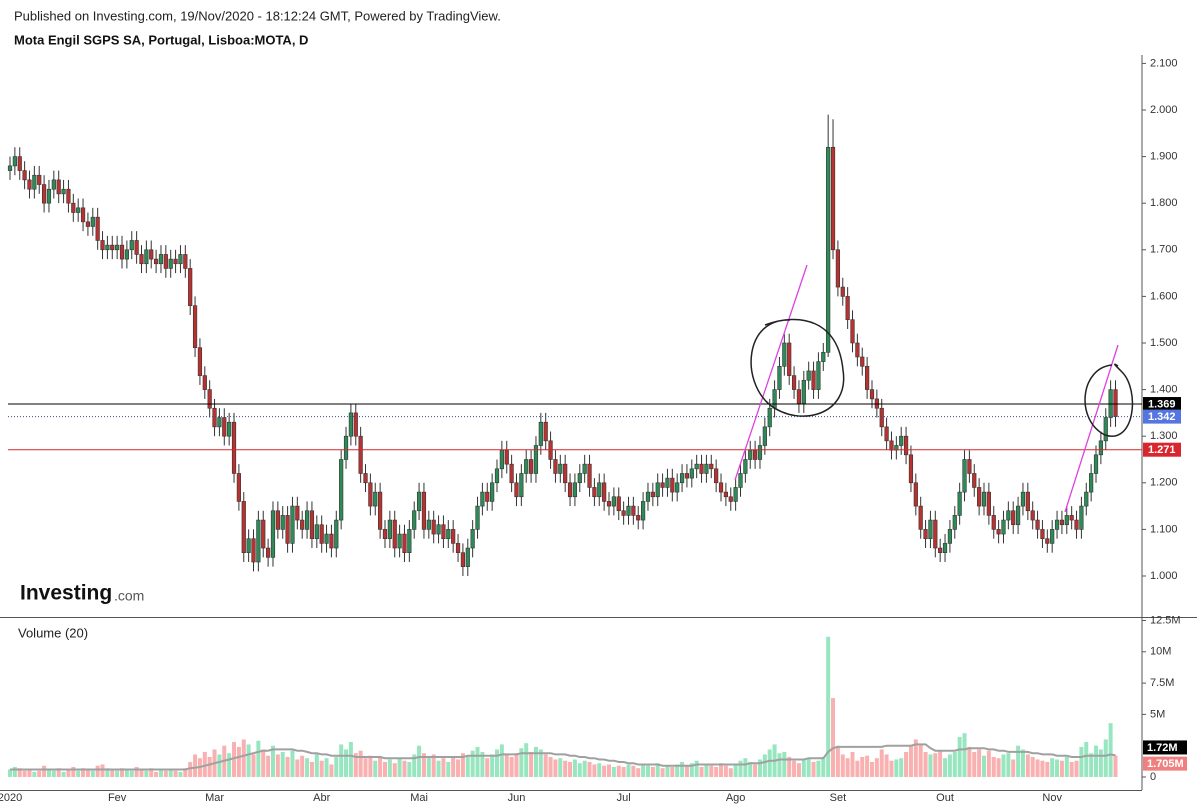 The image size is (1197, 810). What do you see at coordinates (563, 757) in the screenshot?
I see `volume-ma-line` at bounding box center [563, 757].